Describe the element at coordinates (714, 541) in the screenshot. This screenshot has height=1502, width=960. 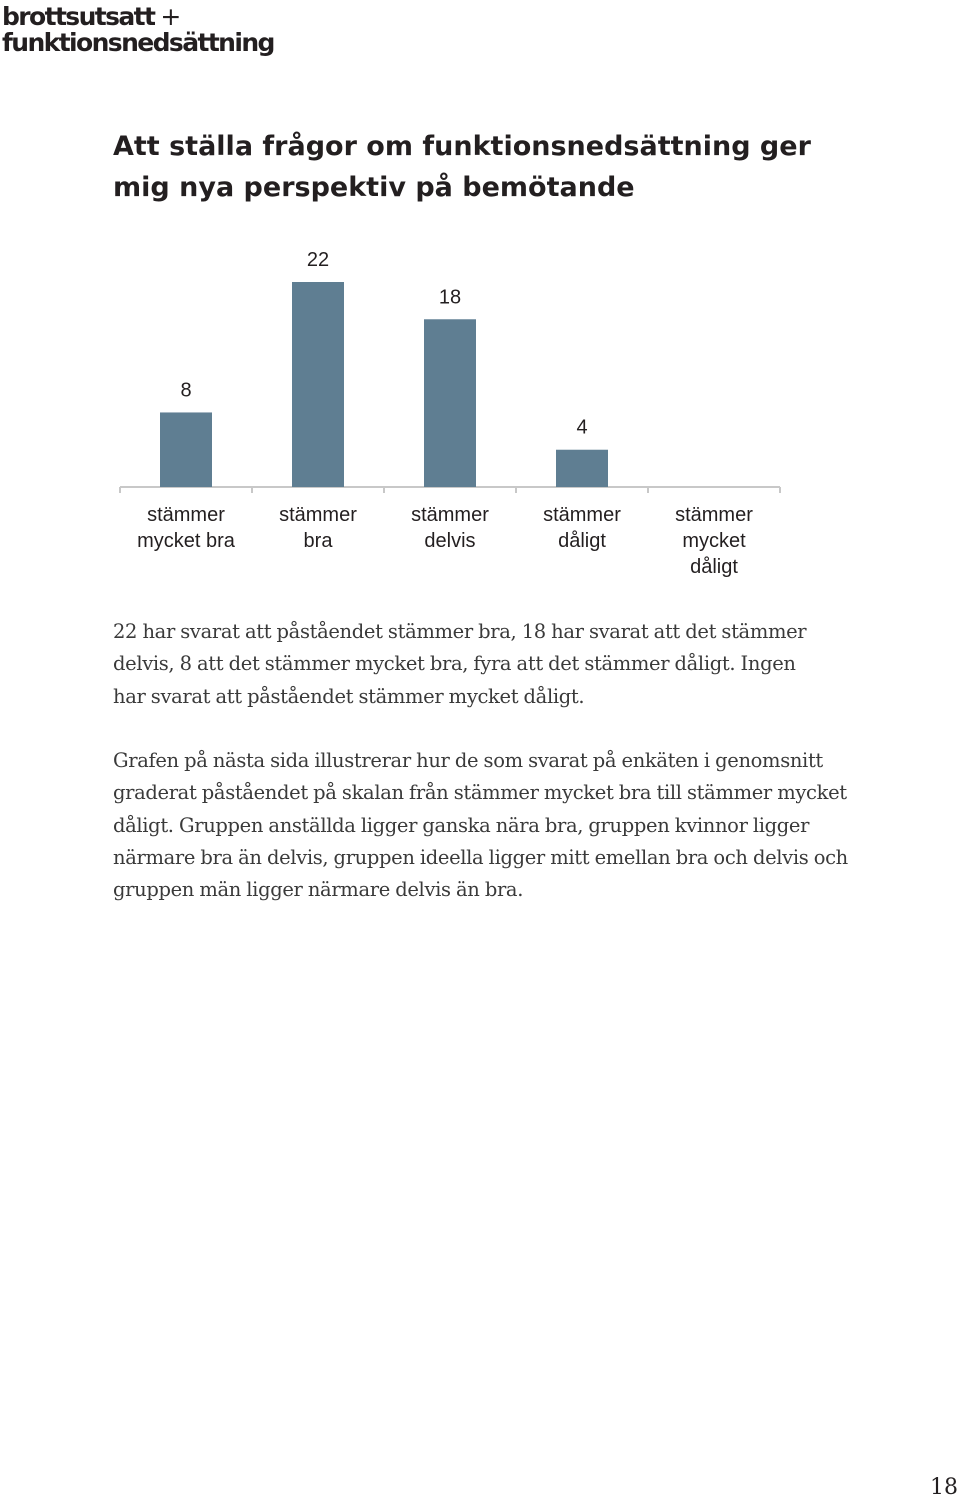
I see `category-label: mycket` at that location.